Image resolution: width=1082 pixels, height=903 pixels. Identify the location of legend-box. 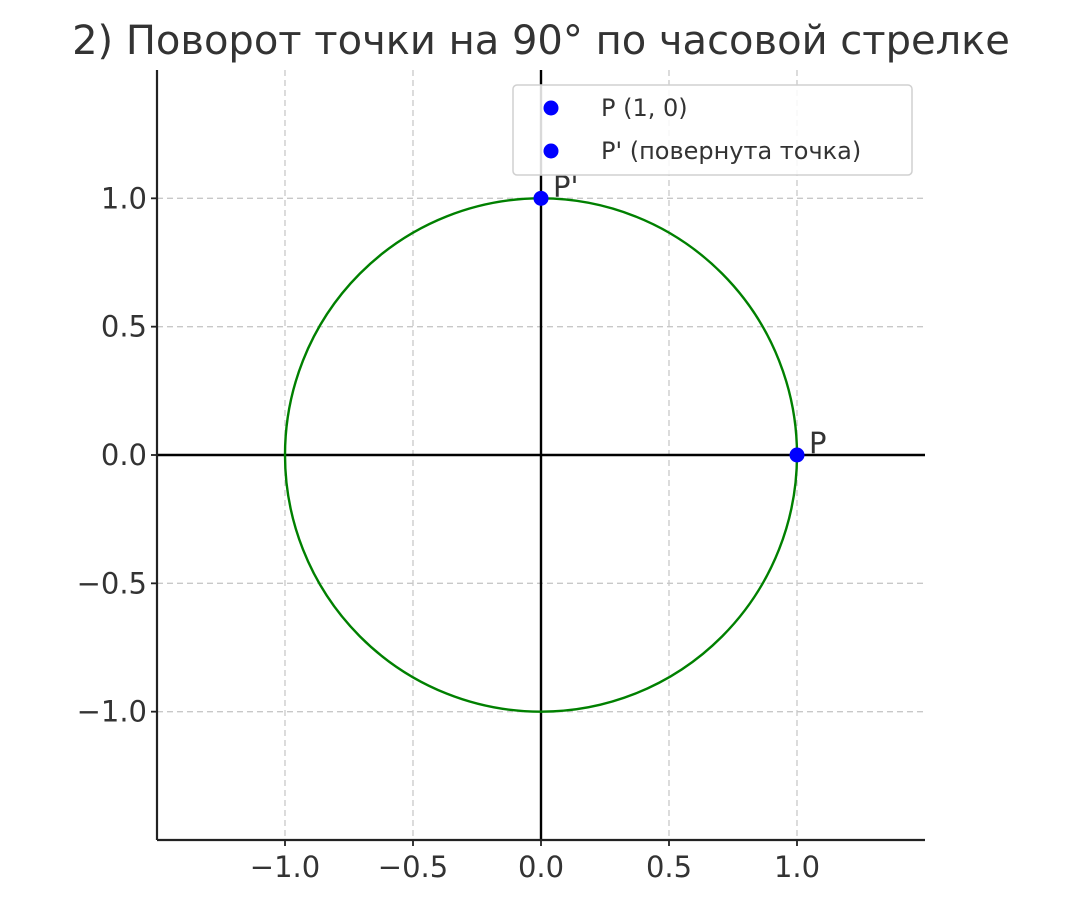
(712, 130).